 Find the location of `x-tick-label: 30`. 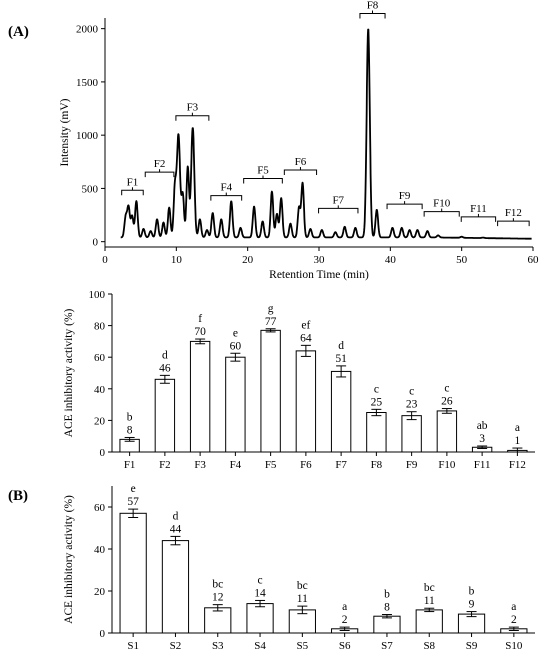

x-tick-label: 30 is located at coordinates (320, 260).